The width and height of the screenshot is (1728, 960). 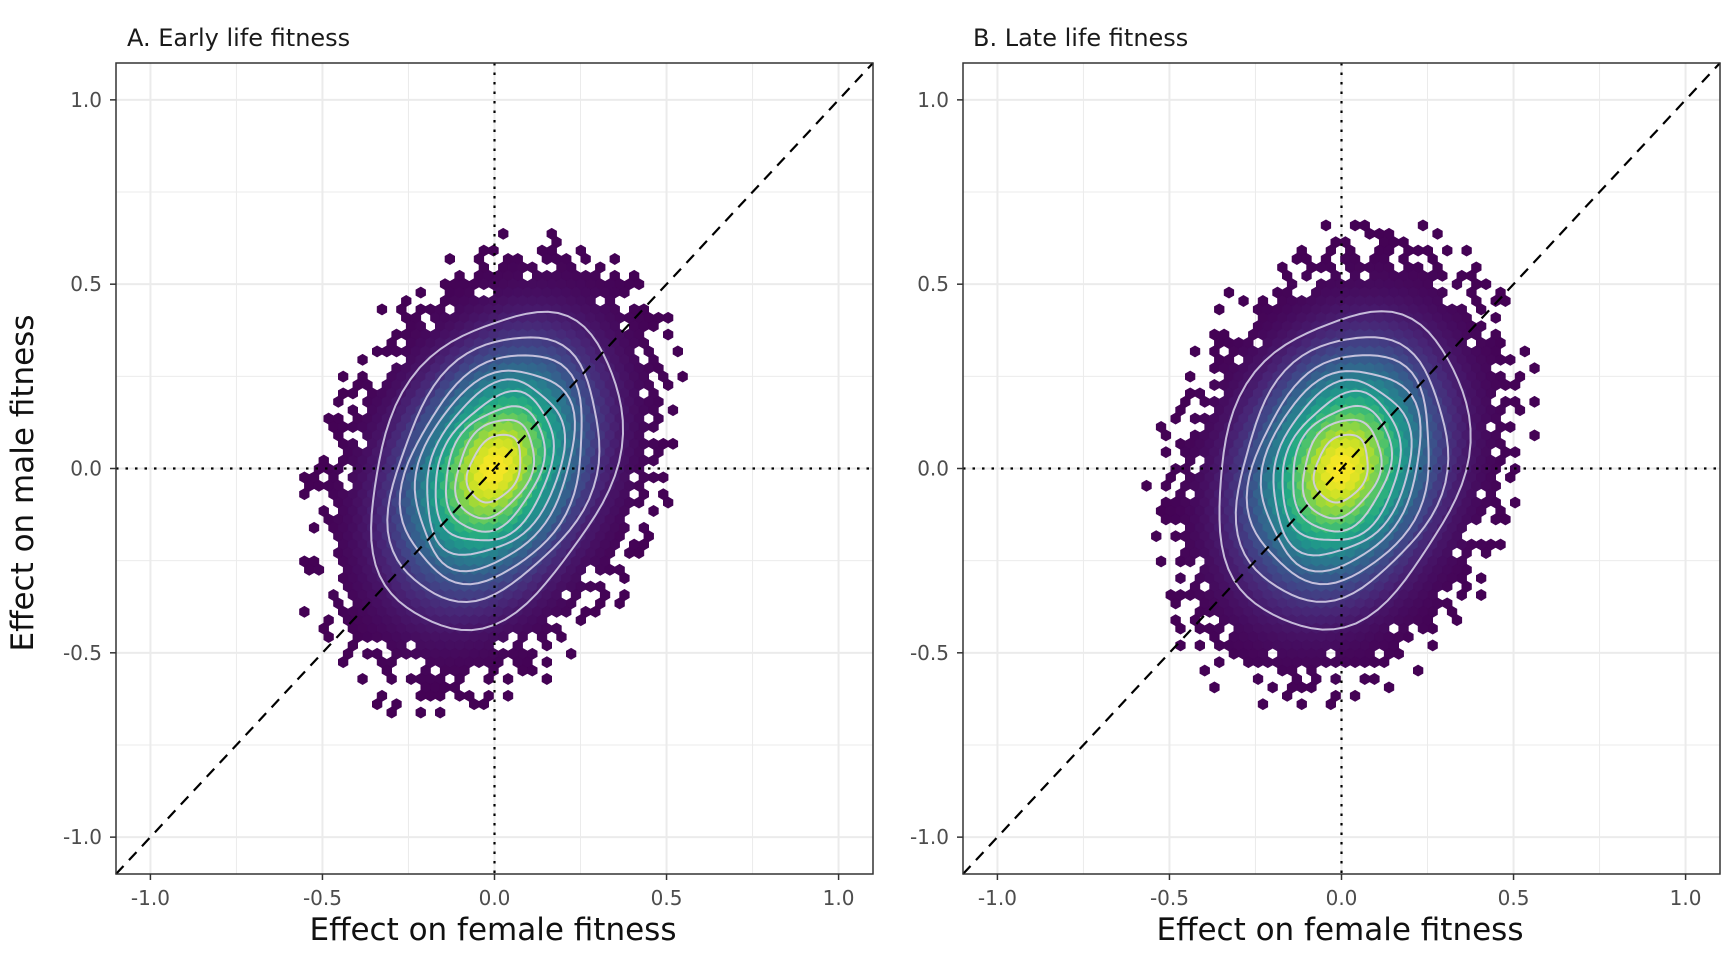 What do you see at coordinates (493, 930) in the screenshot?
I see `x-axis-label: Effect on female fitness` at bounding box center [493, 930].